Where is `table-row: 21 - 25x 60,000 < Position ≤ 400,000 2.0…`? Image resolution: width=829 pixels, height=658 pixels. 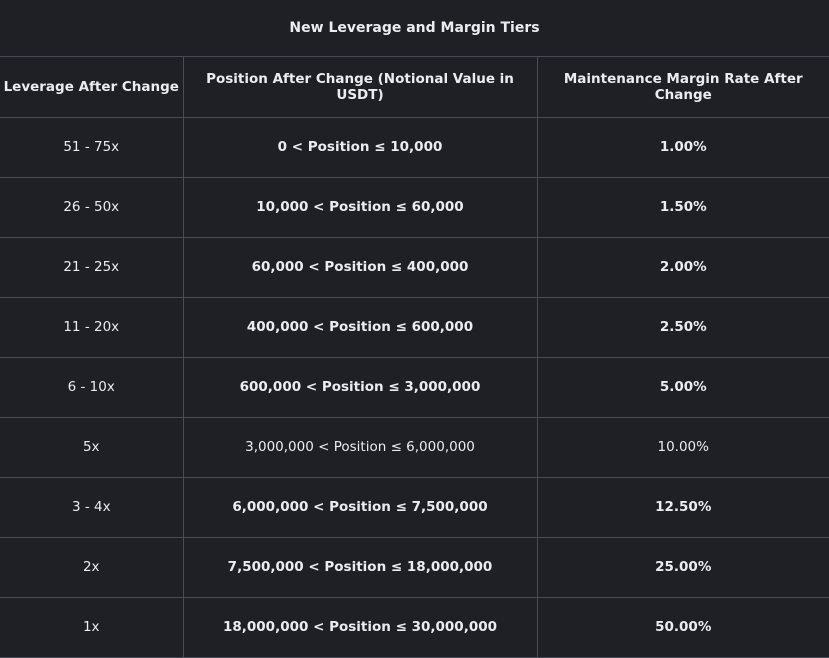 table-row: 21 - 25x 60,000 < Position ≤ 400,000 2.0… is located at coordinates (414, 267).